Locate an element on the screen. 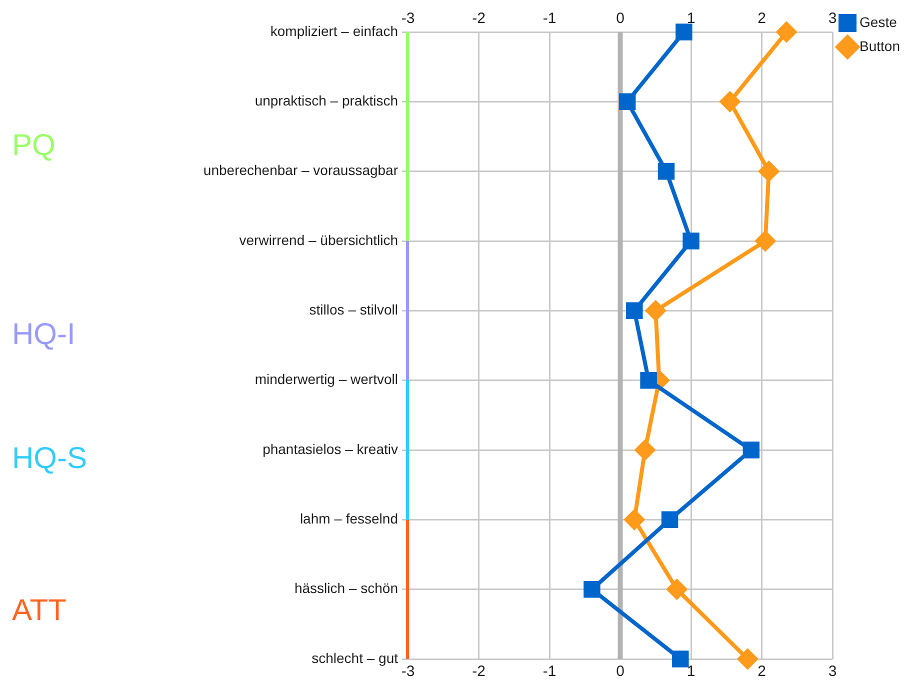 Image resolution: width=914 pixels, height=689 pixels. x-tick-label: -3 is located at coordinates (408, 671).